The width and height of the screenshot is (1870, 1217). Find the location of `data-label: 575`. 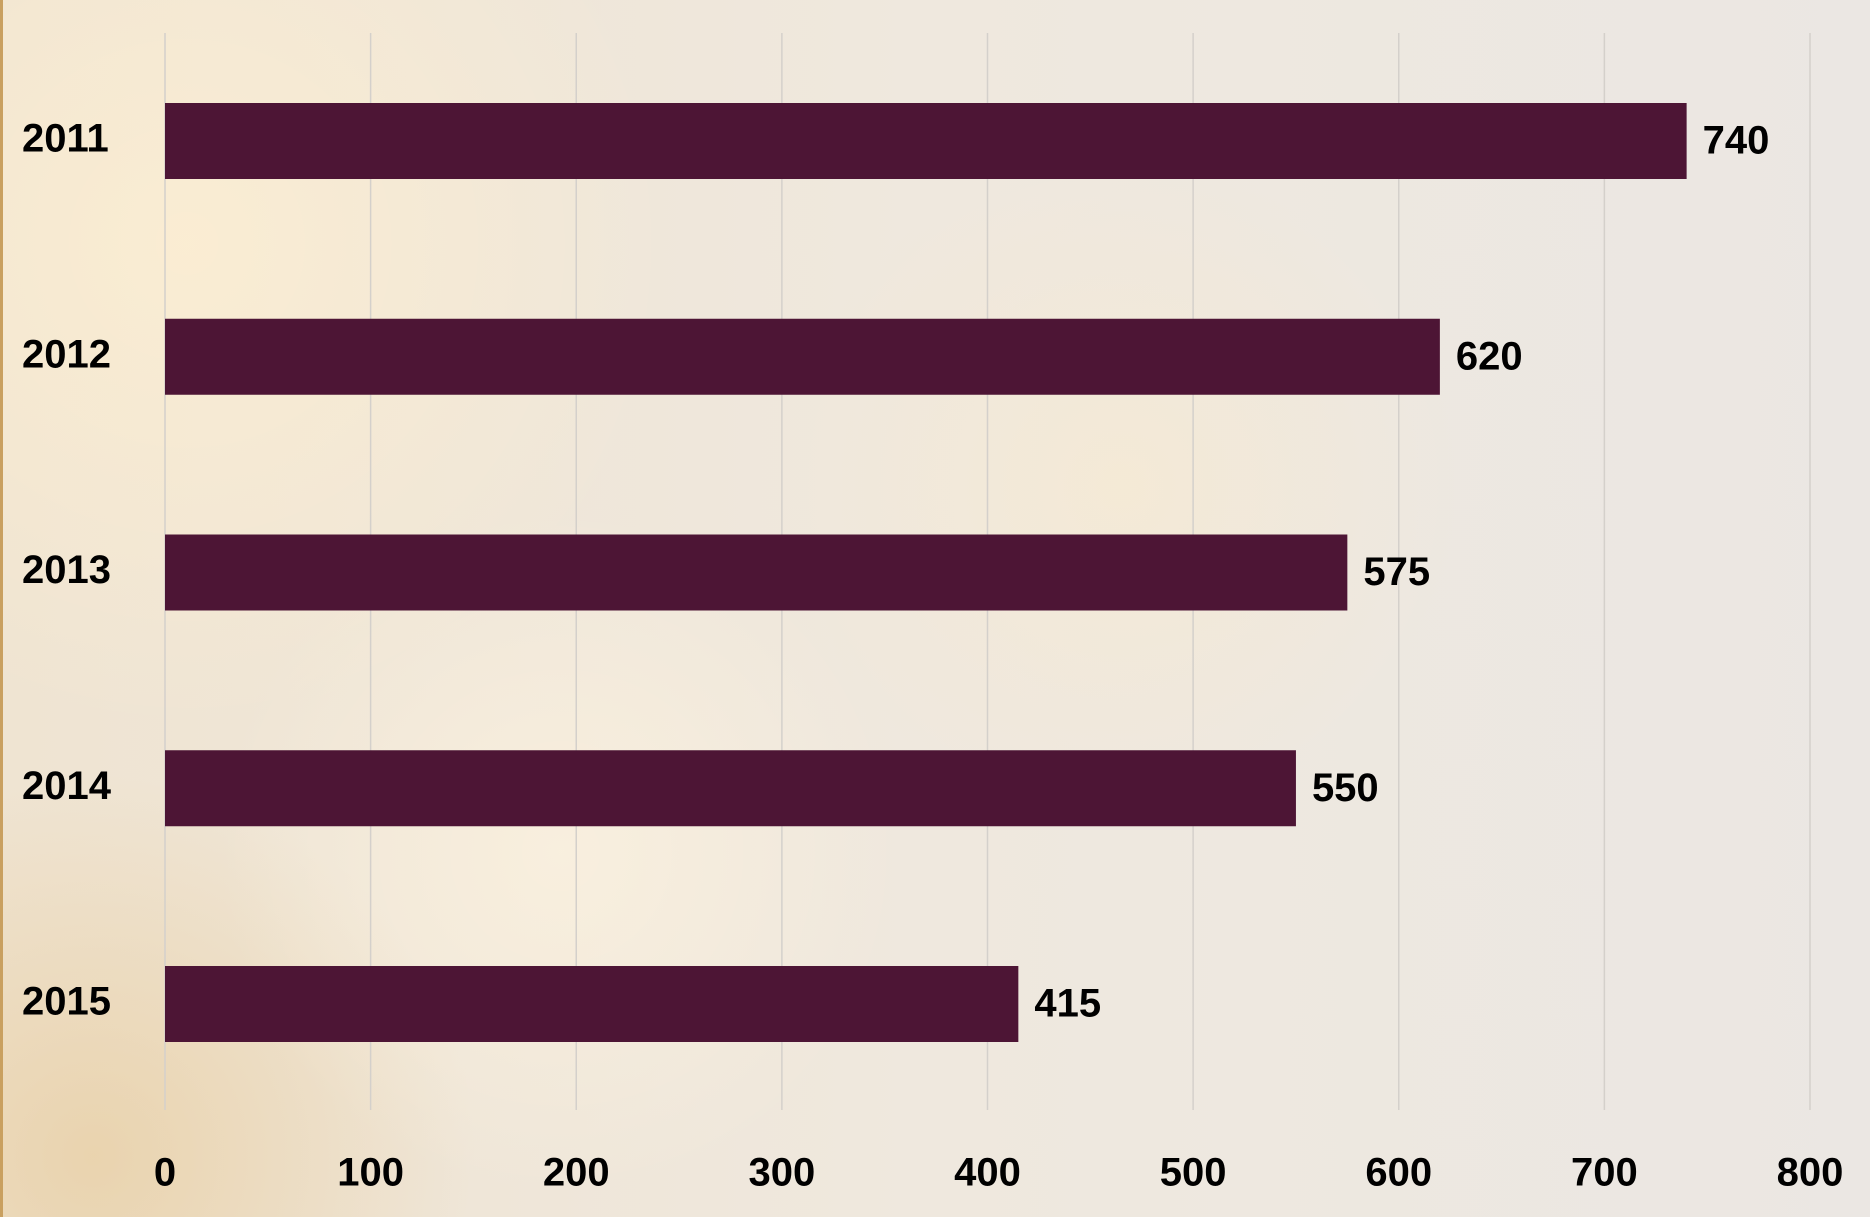

data-label: 575 is located at coordinates (1396, 572).